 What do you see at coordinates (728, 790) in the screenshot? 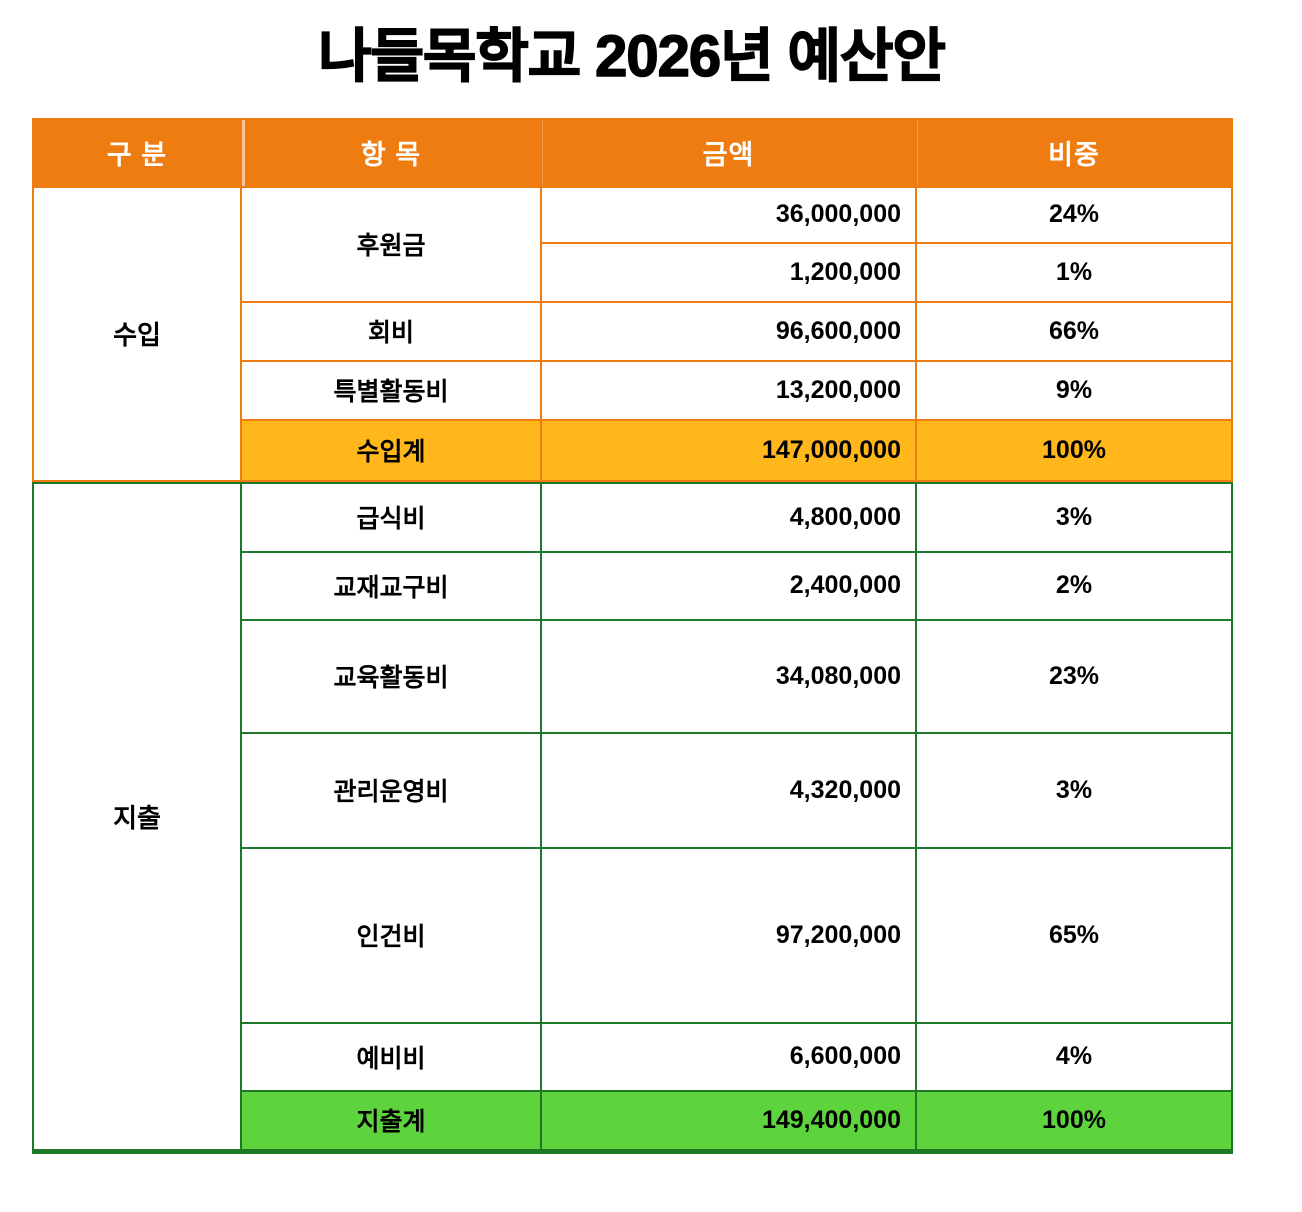
I see `amount-cell: 4,320,000` at bounding box center [728, 790].